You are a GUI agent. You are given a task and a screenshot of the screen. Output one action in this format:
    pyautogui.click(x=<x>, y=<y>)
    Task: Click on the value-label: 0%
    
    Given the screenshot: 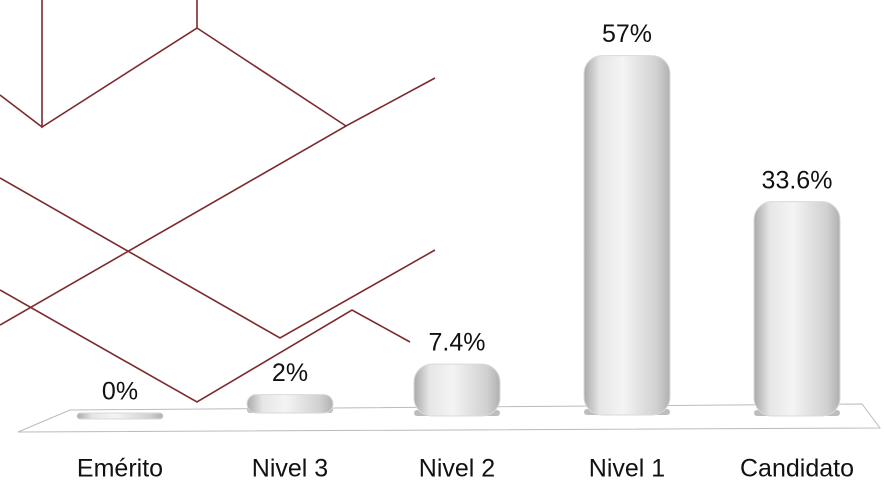 What is the action you would take?
    pyautogui.click(x=120, y=392)
    